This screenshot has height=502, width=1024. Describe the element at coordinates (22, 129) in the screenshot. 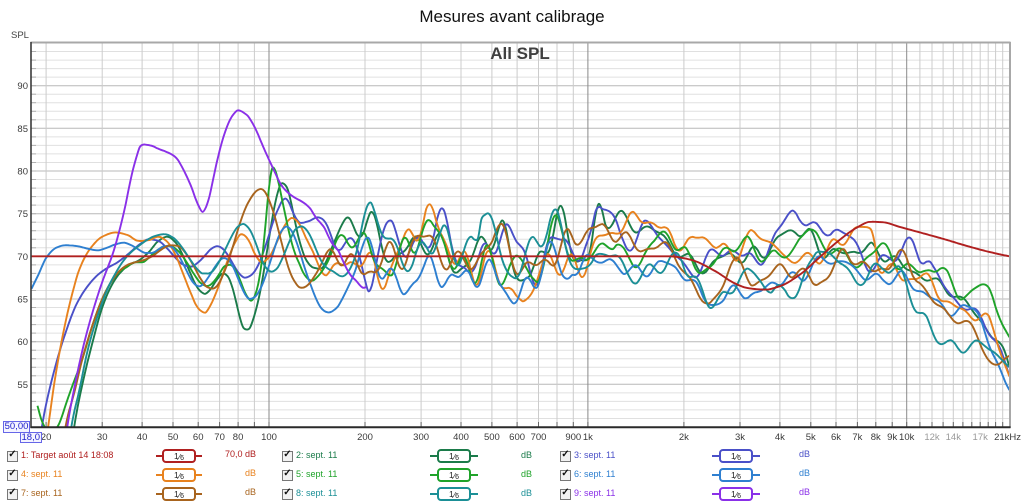

I see `svg-text: 85` at that location.